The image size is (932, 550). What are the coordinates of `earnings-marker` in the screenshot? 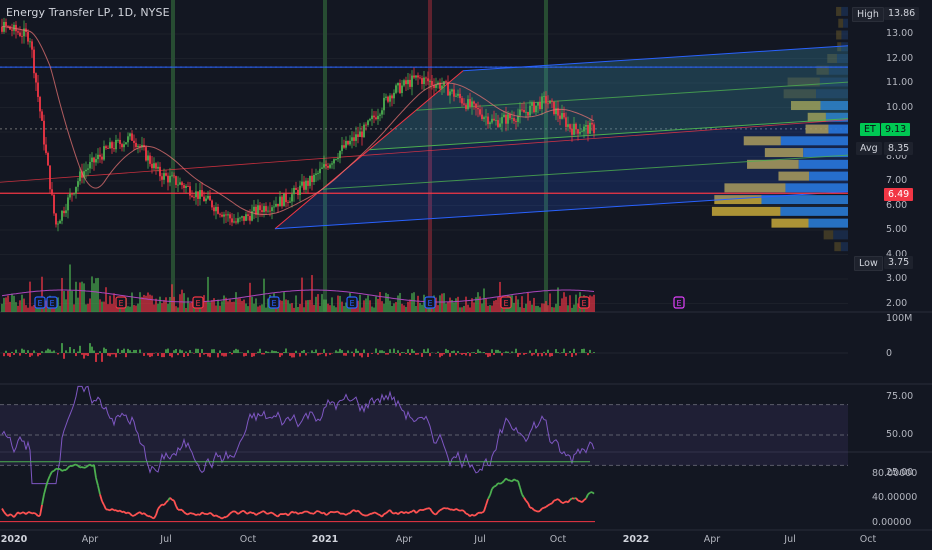 It's located at (121, 302).